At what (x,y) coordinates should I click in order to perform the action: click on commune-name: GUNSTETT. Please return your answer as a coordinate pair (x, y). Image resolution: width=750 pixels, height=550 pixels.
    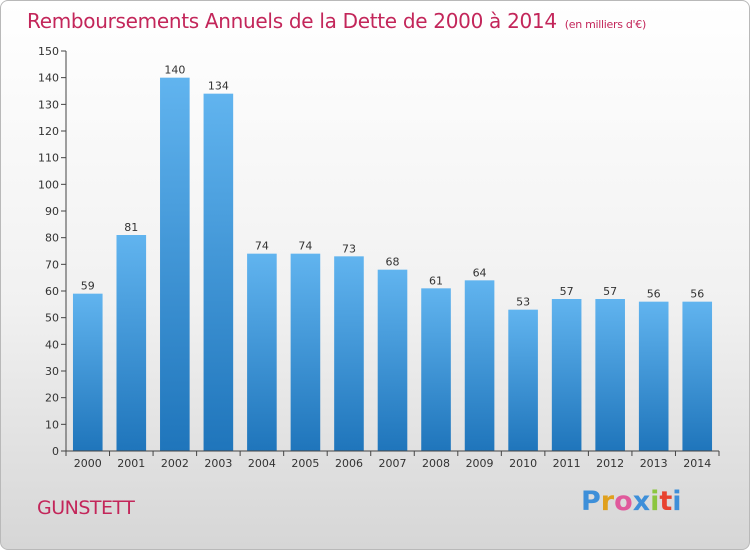
    Looking at the image, I should click on (86, 508).